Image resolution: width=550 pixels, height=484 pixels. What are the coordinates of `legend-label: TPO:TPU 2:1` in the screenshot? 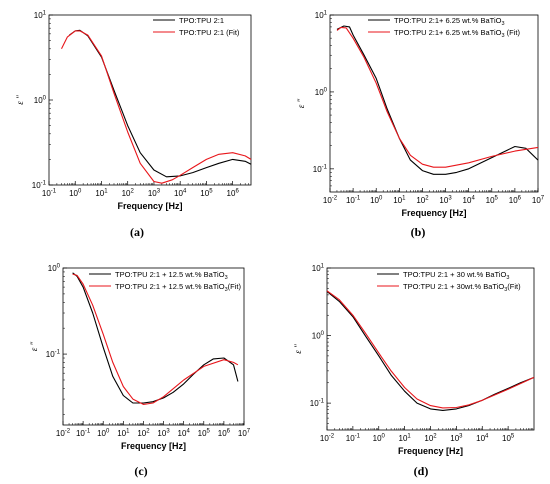 It's located at (201, 20).